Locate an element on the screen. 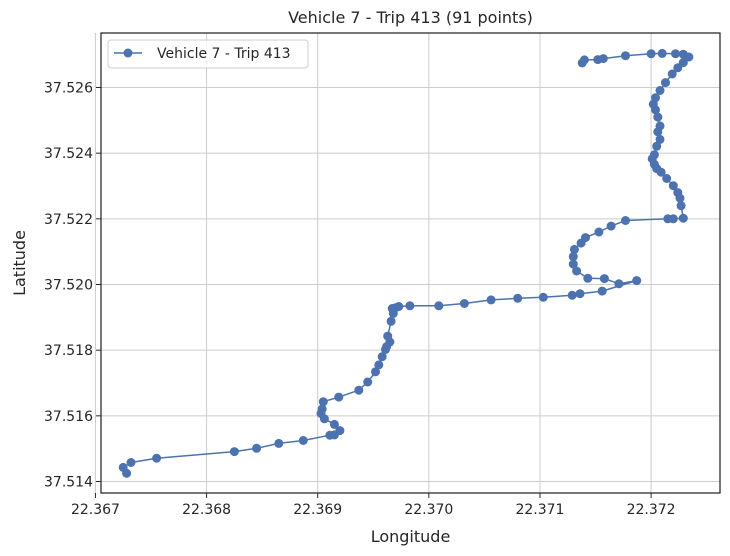  y-tick-label: 37.516 is located at coordinates (68, 417).